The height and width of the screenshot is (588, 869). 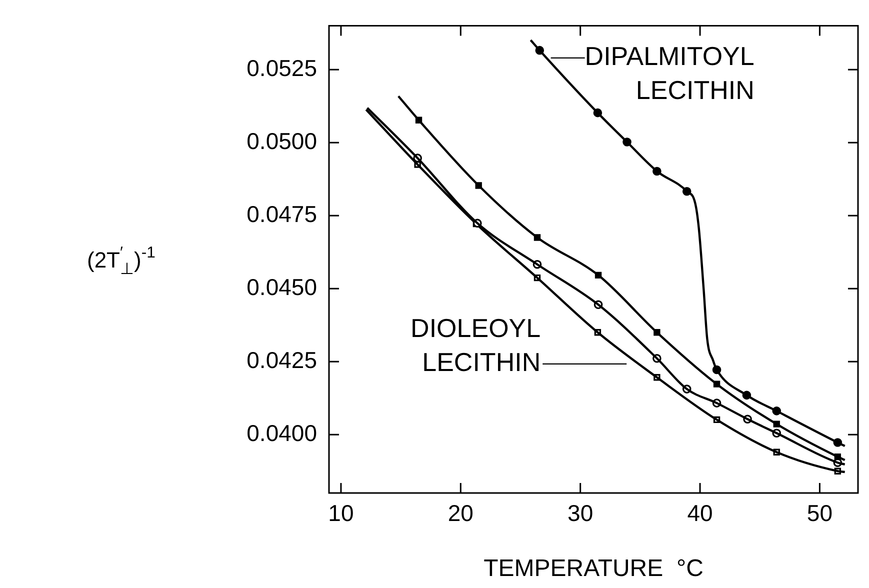 What do you see at coordinates (281, 287) in the screenshot?
I see `y-tick-label: 0.0450` at bounding box center [281, 287].